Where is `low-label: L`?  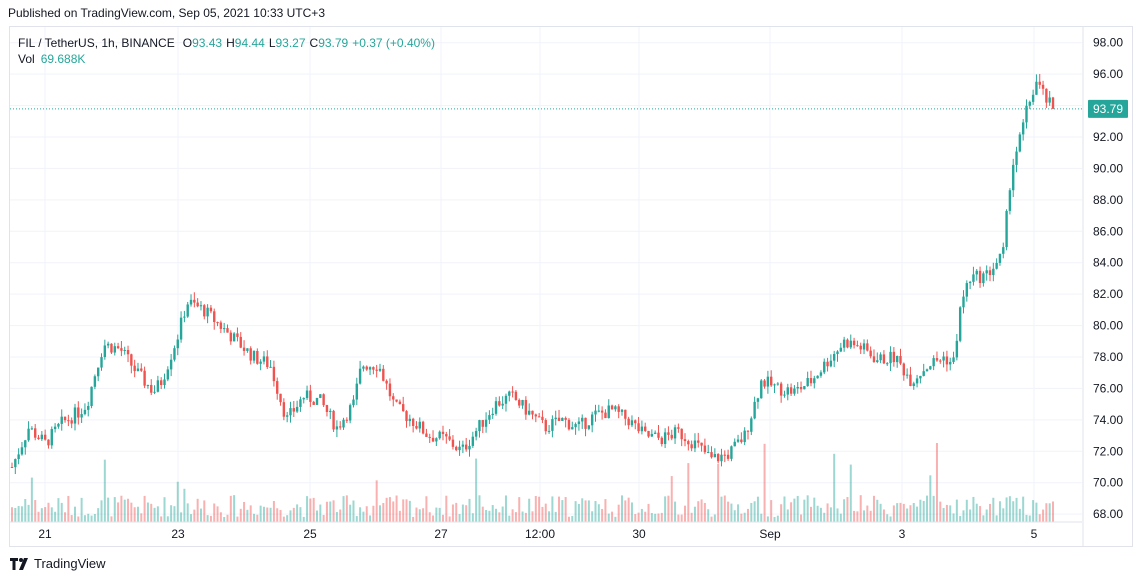 low-label: L is located at coordinates (272, 43).